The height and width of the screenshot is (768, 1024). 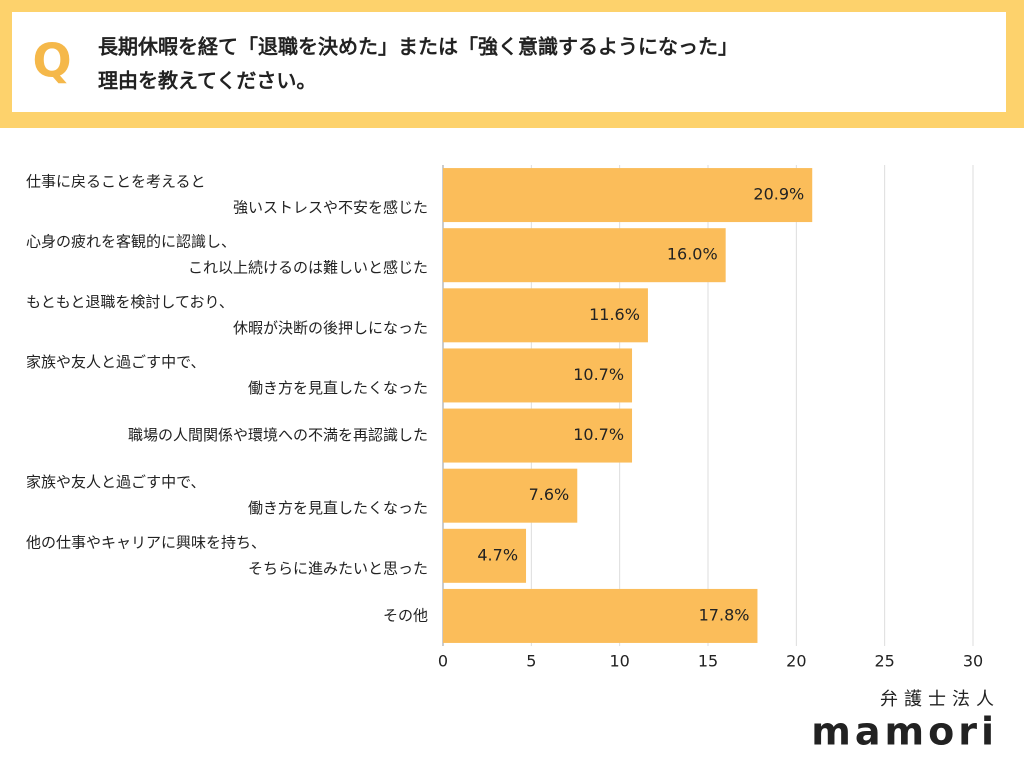 What do you see at coordinates (51, 61) in the screenshot?
I see `q-mark: Q` at bounding box center [51, 61].